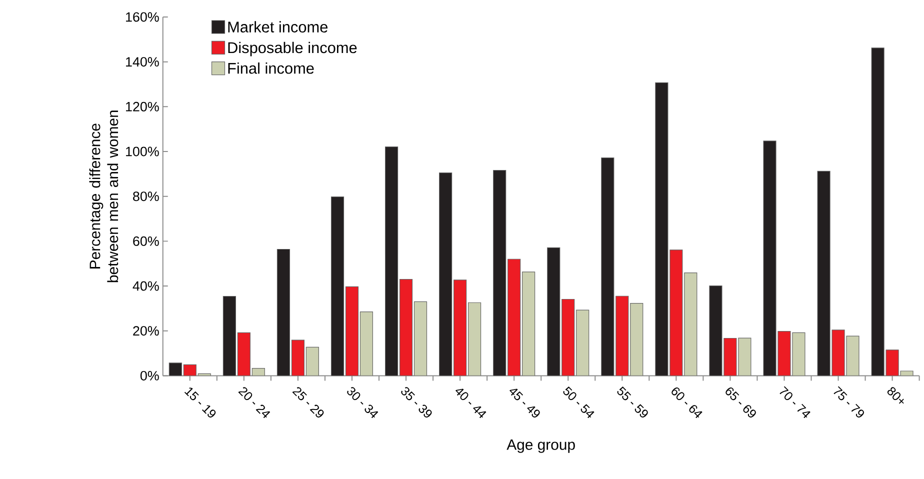 The image size is (924, 479). What do you see at coordinates (146, 197) in the screenshot?
I see `y-tick-label: 80%` at bounding box center [146, 197].